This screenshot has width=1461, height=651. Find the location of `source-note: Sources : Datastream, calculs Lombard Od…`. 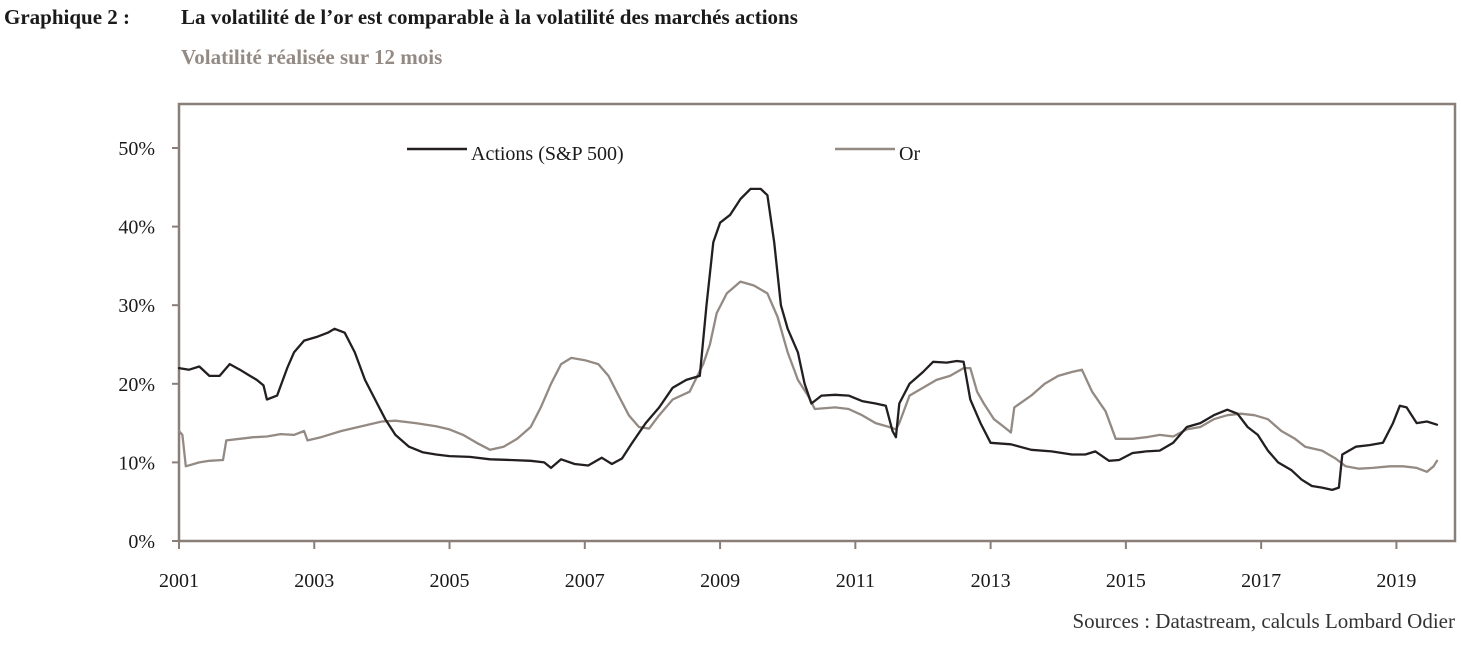

source-note: Sources : Datastream, calculs Lombard Od… is located at coordinates (1263, 621).